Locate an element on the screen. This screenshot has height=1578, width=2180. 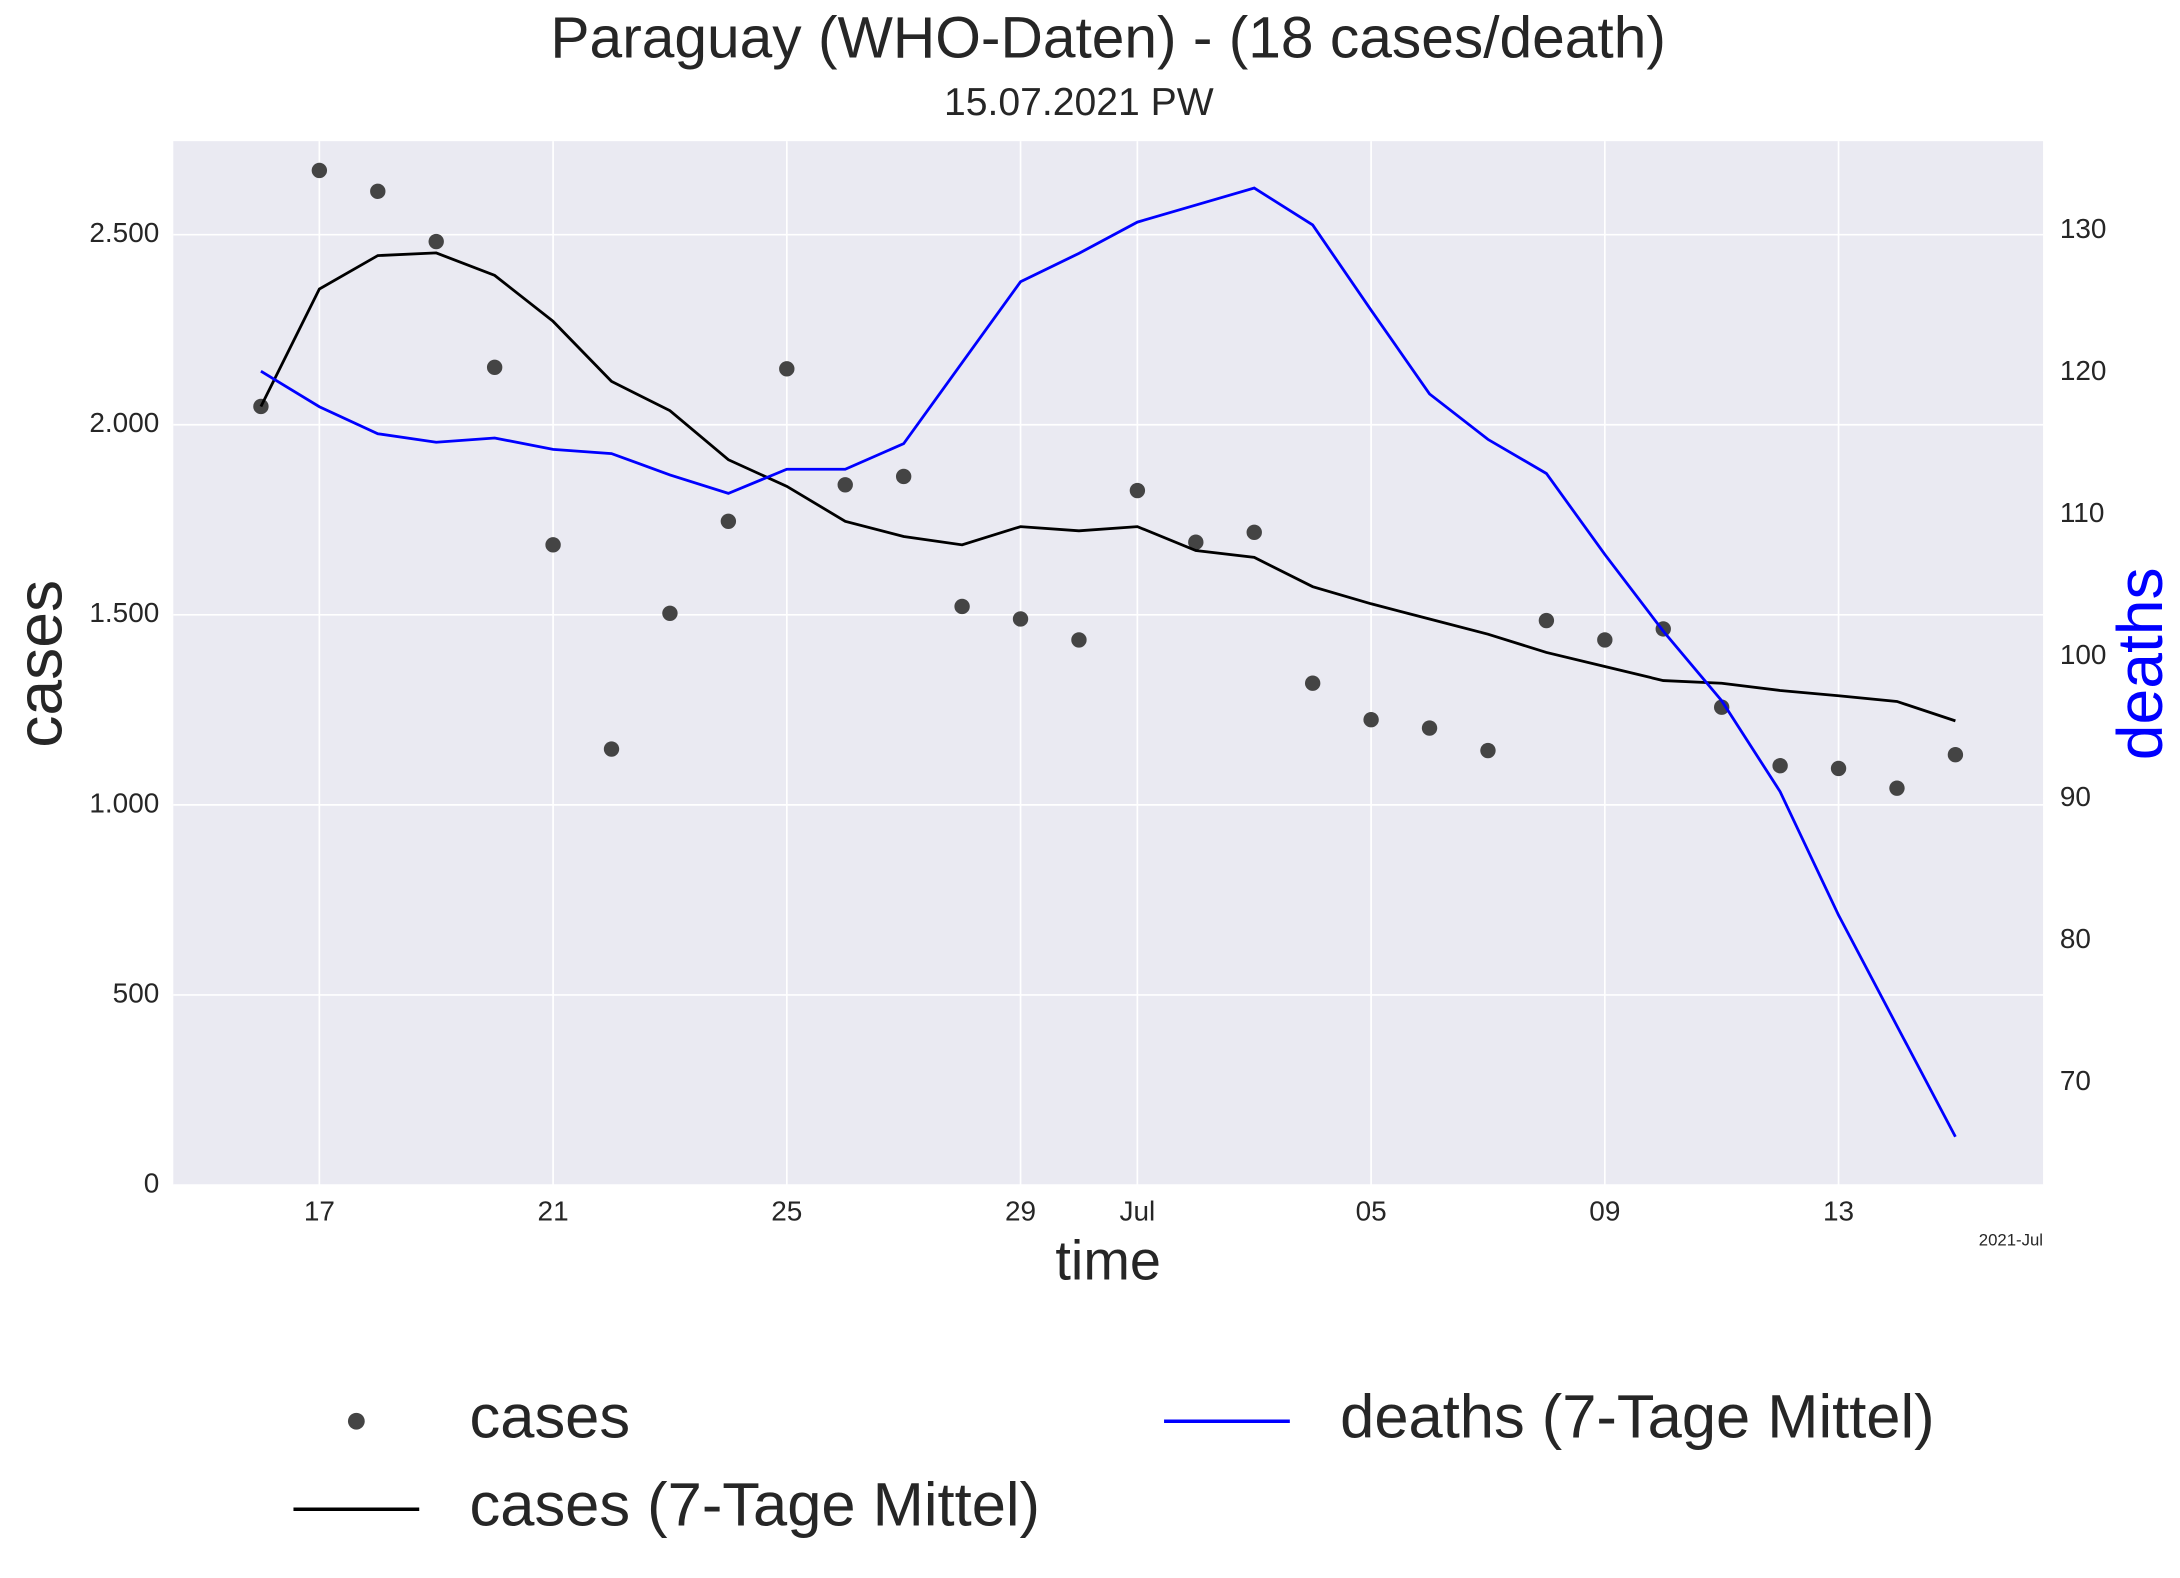
y2-tick-label: 70 is located at coordinates (2075, 1080).